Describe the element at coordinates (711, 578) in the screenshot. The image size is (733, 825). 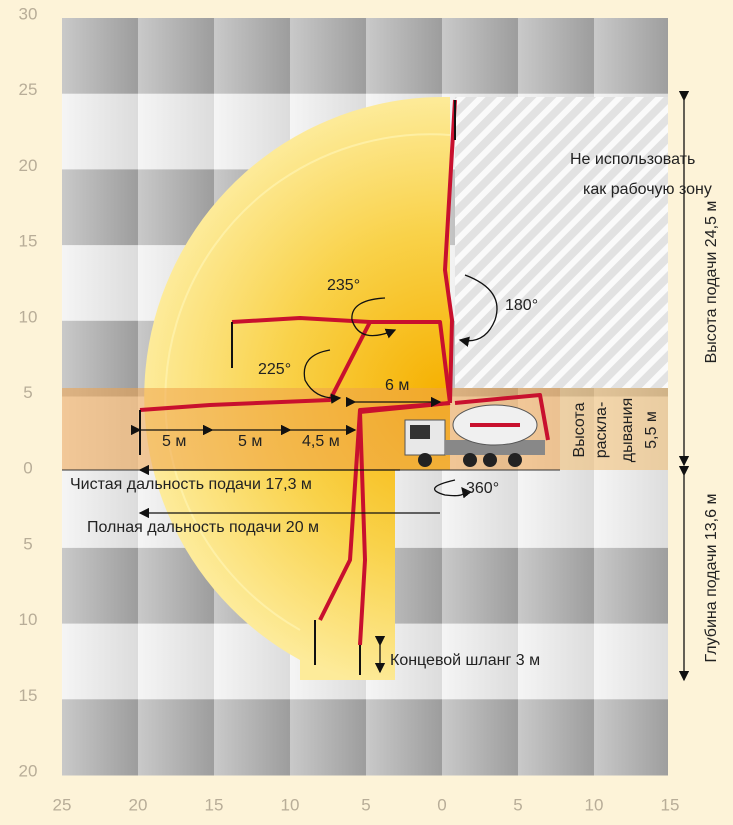
I see `depth-label: Глубина подачи 13,6 м` at that location.